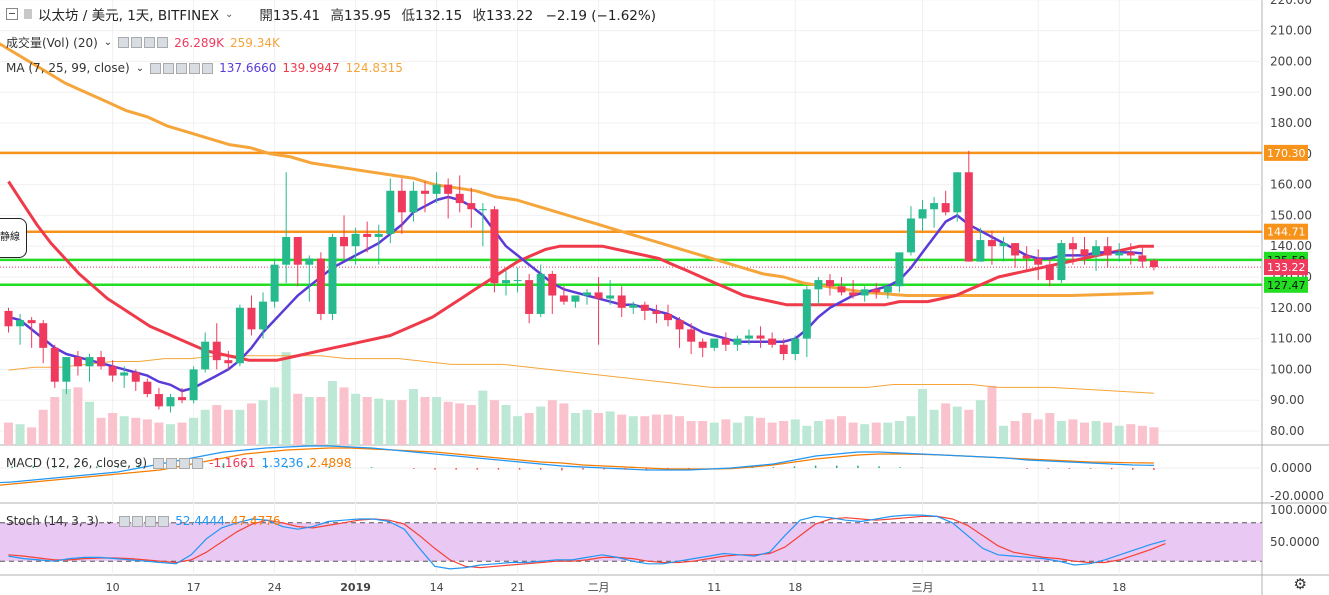 Image resolution: width=1329 pixels, height=595 pixels. What do you see at coordinates (1291, 339) in the screenshot?
I see `price-tick-label: 110.00` at bounding box center [1291, 339].